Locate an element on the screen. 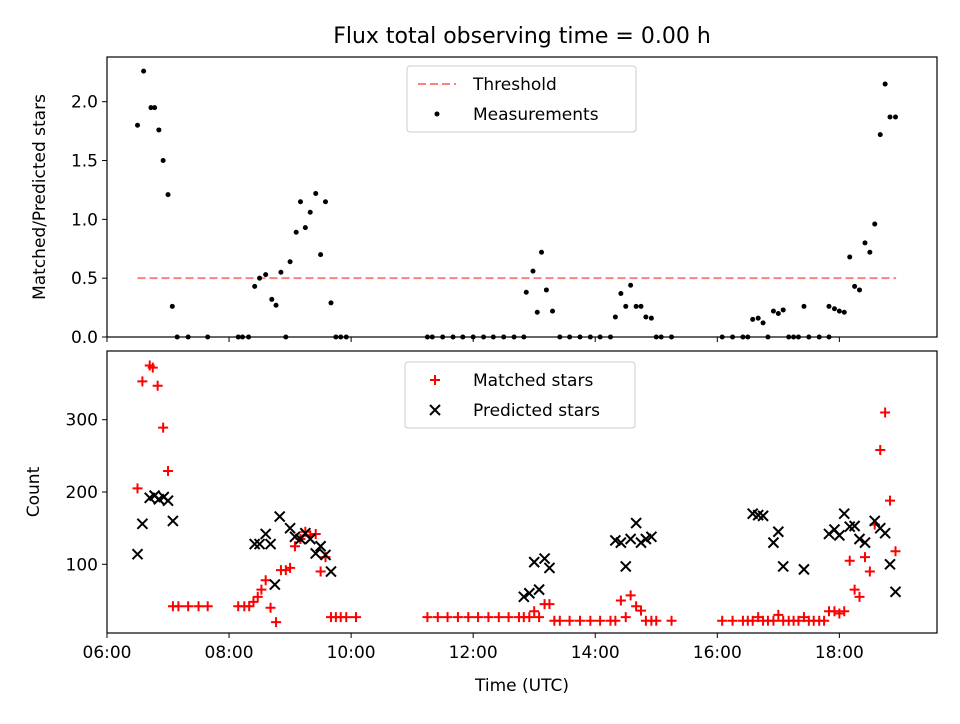 The width and height of the screenshot is (960, 724). y-tick-label: 100 is located at coordinates (82, 565).